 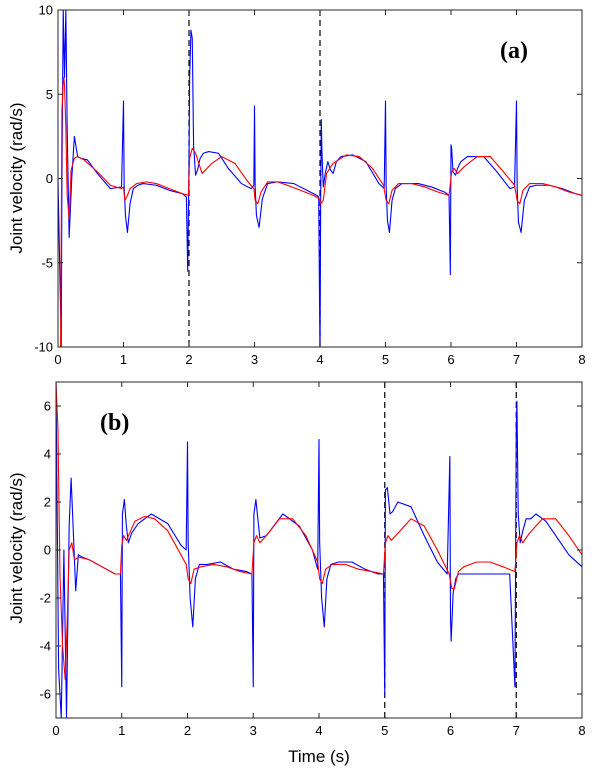 I want to click on panel-tag: (a), so click(x=514, y=51).